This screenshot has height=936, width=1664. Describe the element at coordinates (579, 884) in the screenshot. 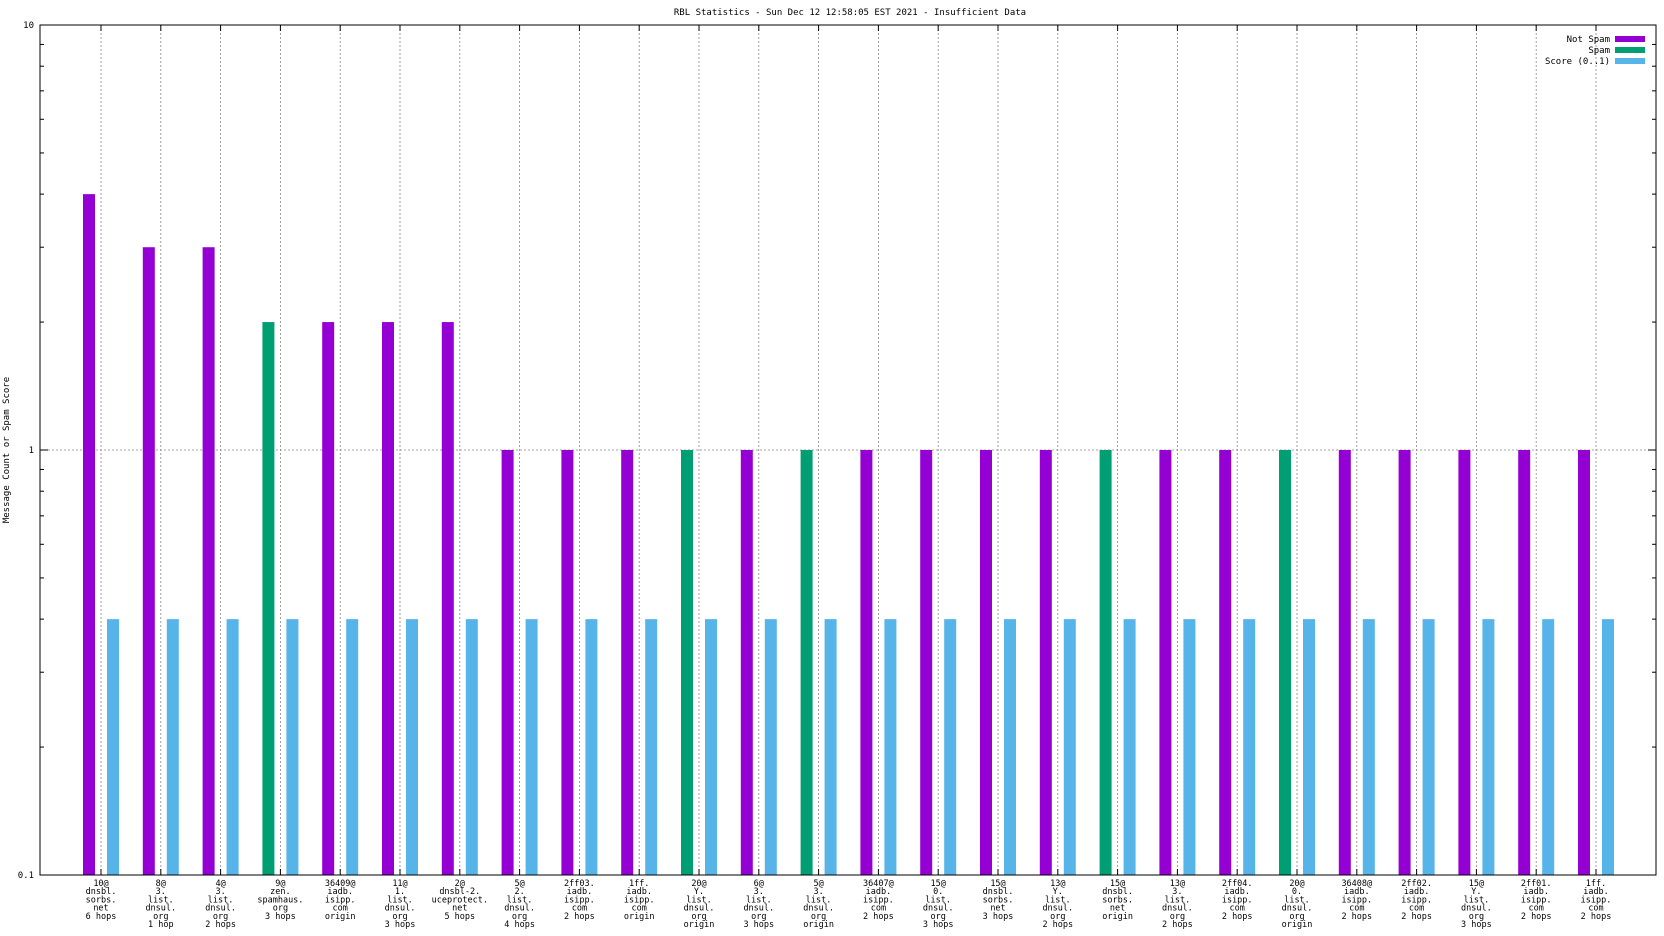

I see `x-tick-label-line: 2ff03.` at that location.